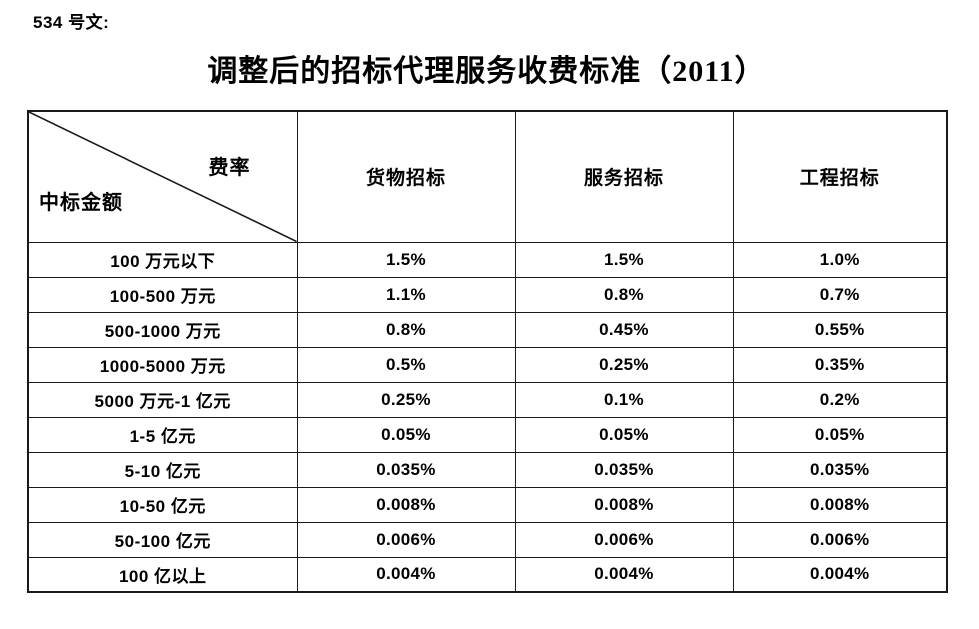 The image size is (979, 629). Describe the element at coordinates (624, 364) in the screenshot. I see `rate-cell-services: 0.25%` at that location.